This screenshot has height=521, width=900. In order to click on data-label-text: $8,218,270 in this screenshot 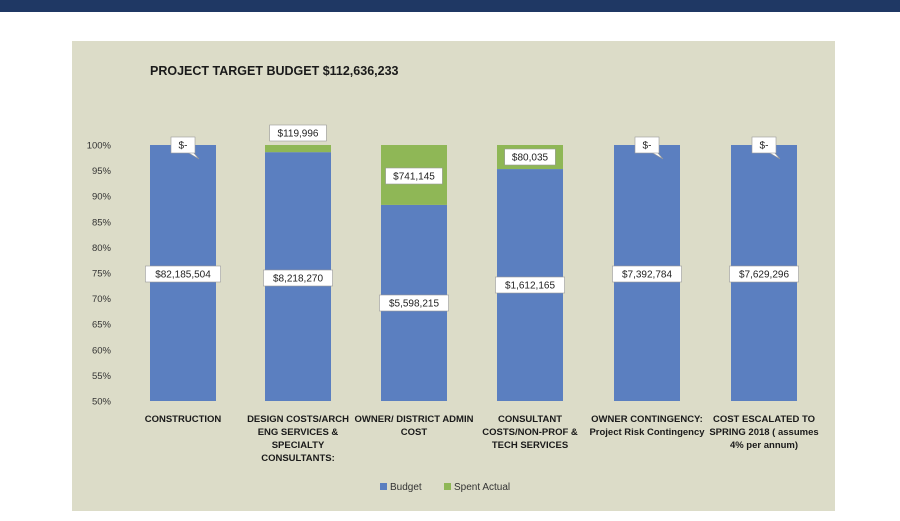, I will do `click(298, 279)`.